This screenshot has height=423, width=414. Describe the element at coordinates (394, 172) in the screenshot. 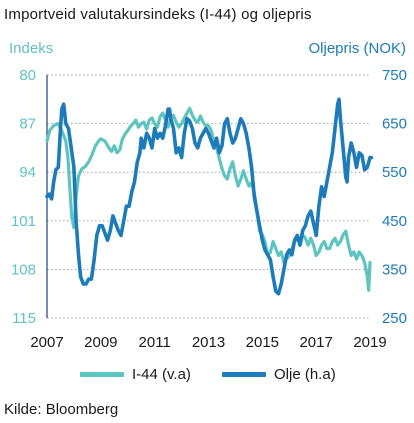

I see `right-tick-label: 550` at that location.